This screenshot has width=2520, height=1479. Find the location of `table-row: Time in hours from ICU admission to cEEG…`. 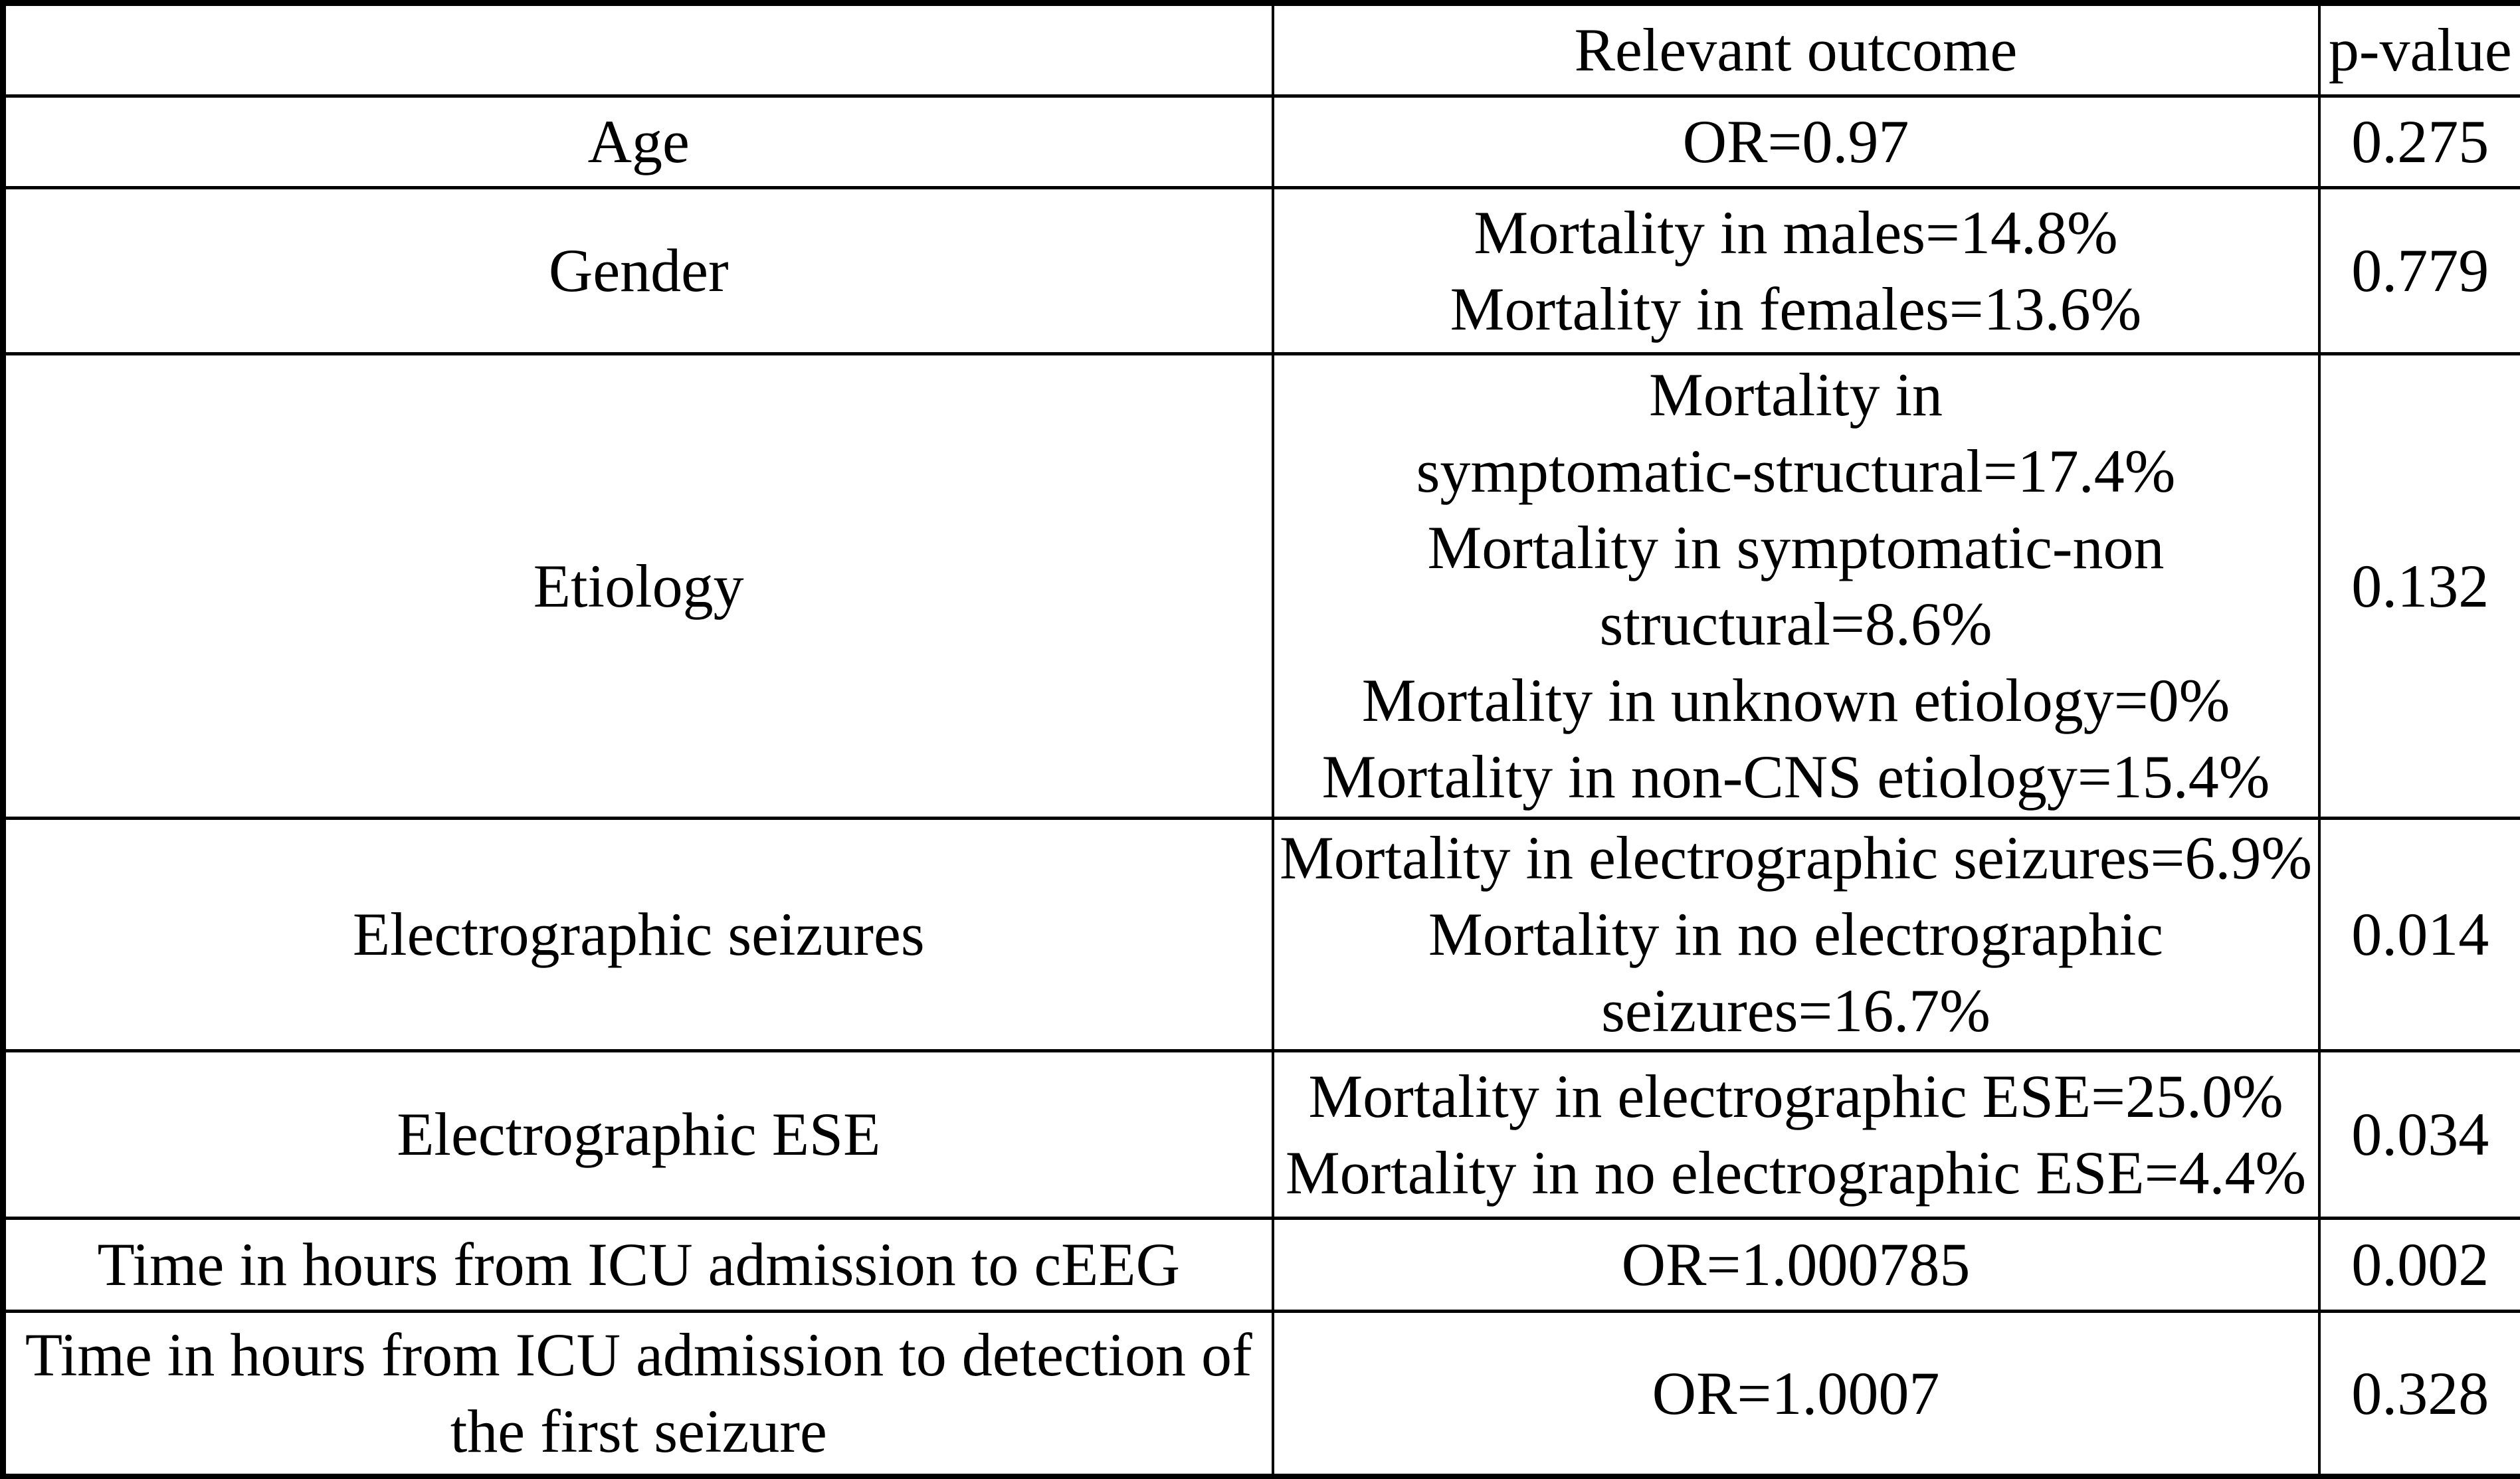

table-row: Time in hours from ICU admission to cEEG… is located at coordinates (1260, 1265).